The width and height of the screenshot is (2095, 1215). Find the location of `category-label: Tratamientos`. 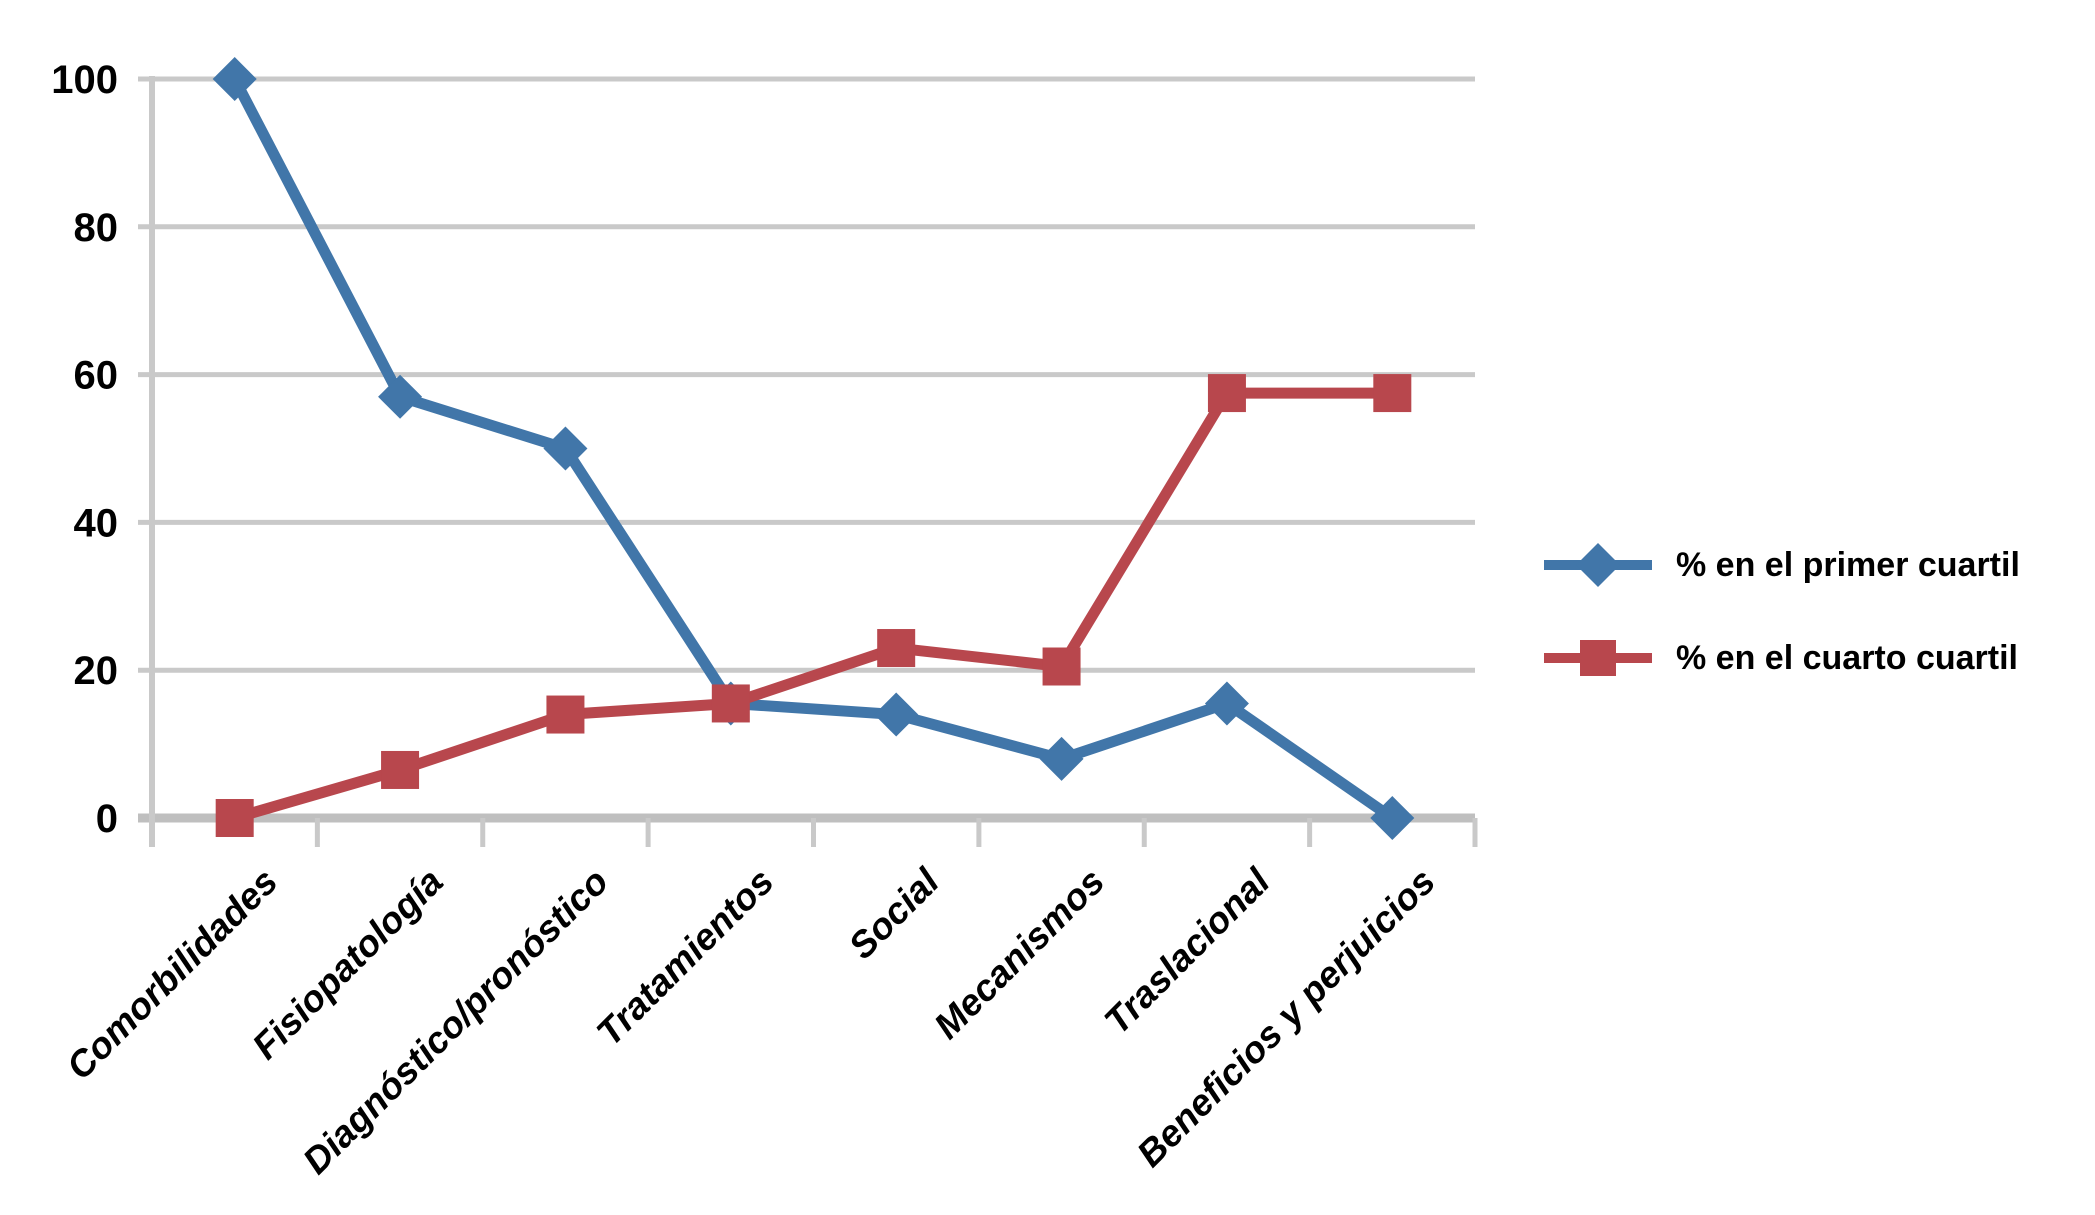

category-label: Tratamientos is located at coordinates (685, 957).